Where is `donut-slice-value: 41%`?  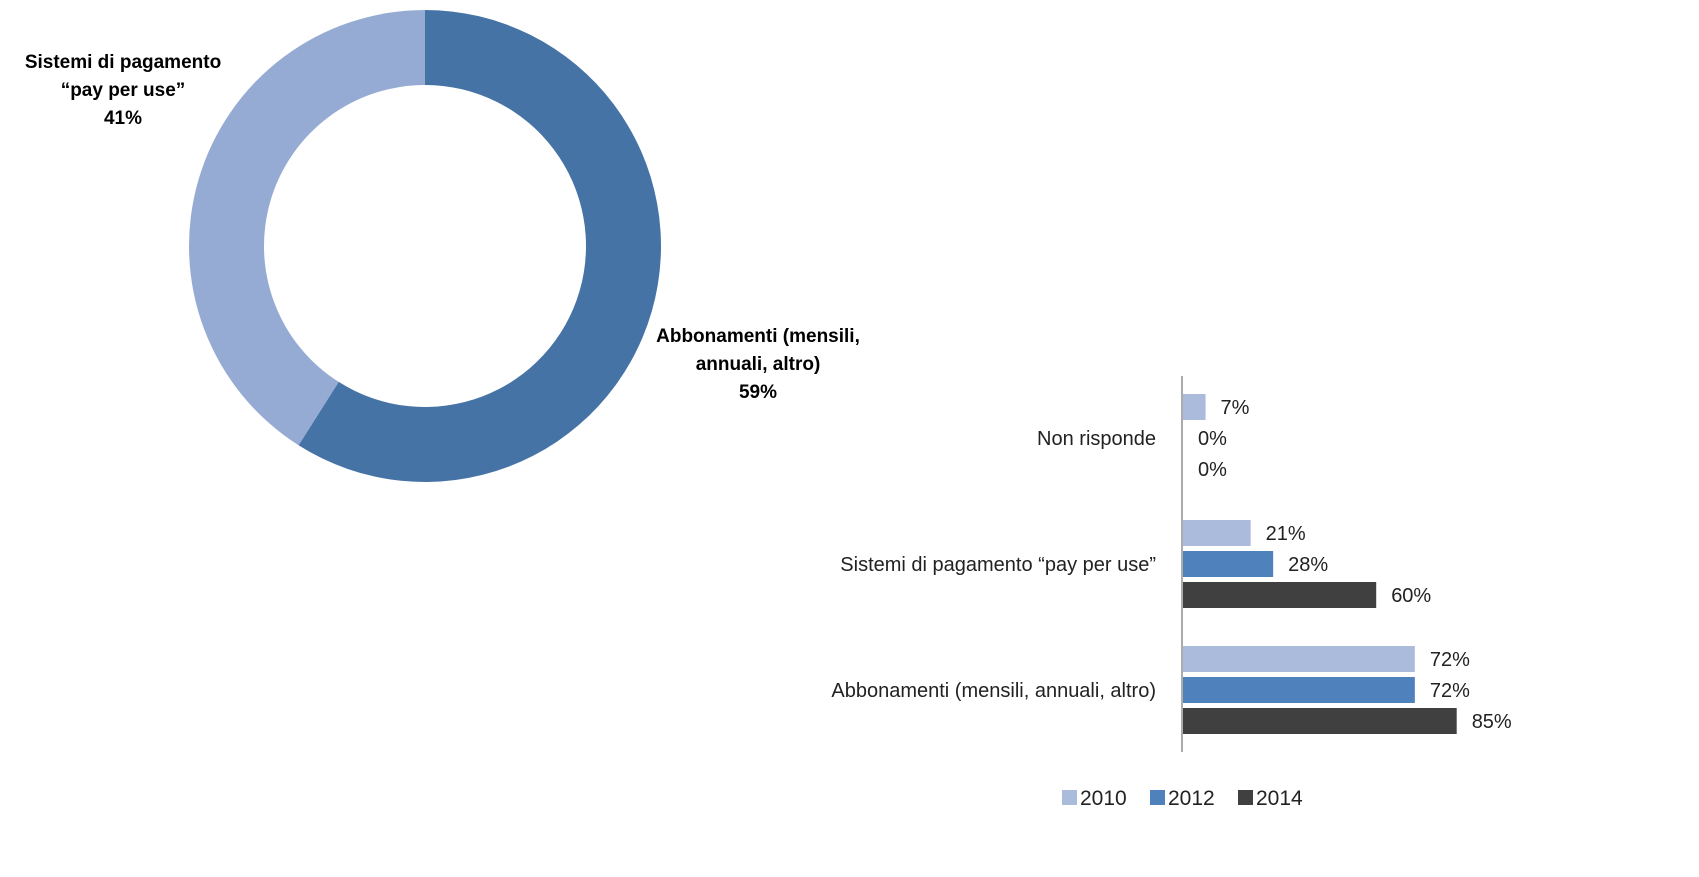
donut-slice-value: 41% is located at coordinates (123, 118).